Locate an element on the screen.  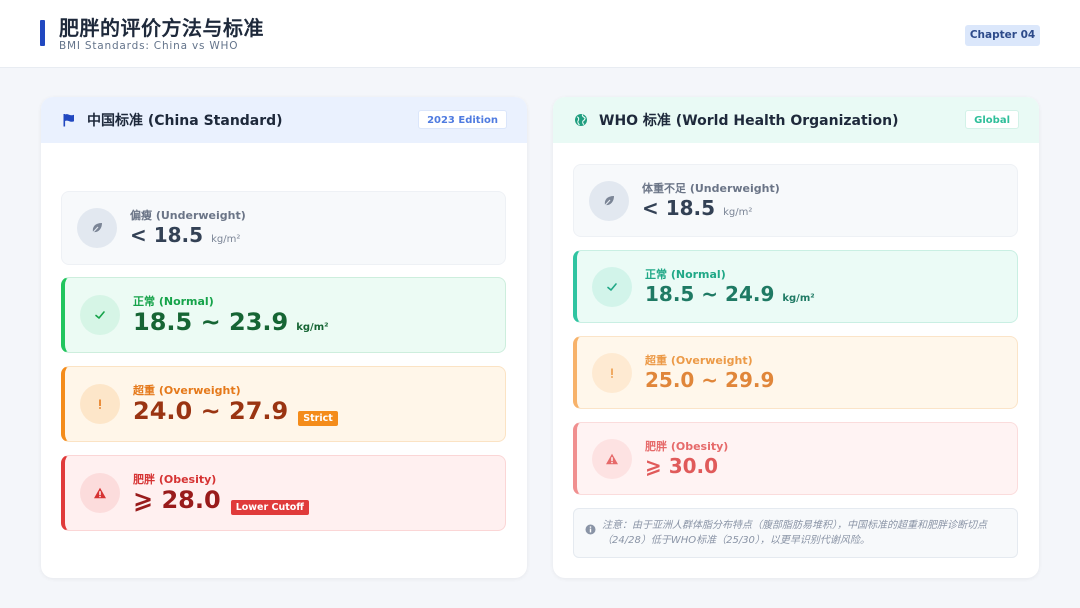
china-underweight-card: 偏瘦 (Underweight) < 18.5 kg/m² is located at coordinates (283, 228).